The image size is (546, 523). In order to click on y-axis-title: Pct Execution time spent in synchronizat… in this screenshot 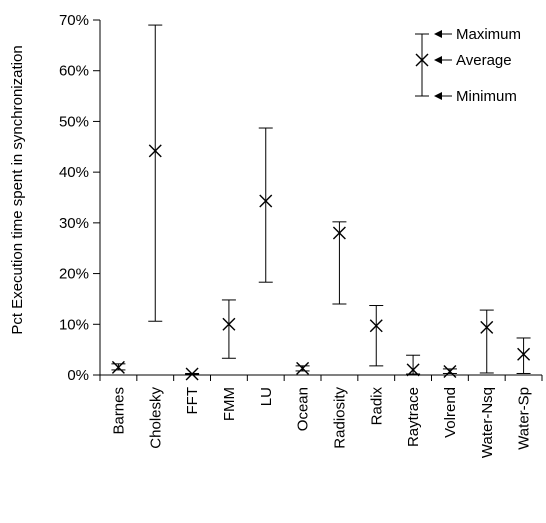, I will do `click(17, 189)`.